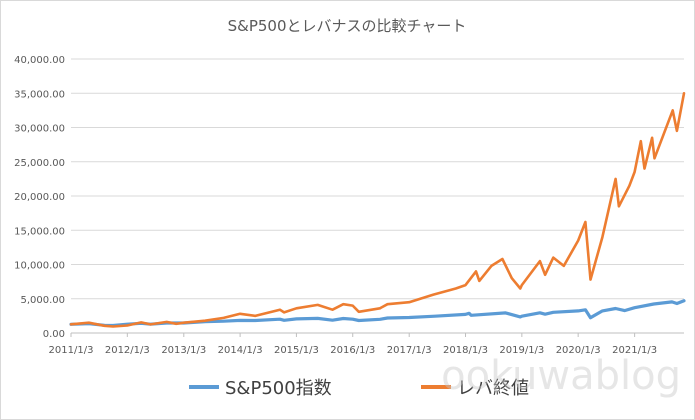 This screenshot has height=420, width=695. I want to click on y-tick-label: 40,000.00, so click(39, 60).